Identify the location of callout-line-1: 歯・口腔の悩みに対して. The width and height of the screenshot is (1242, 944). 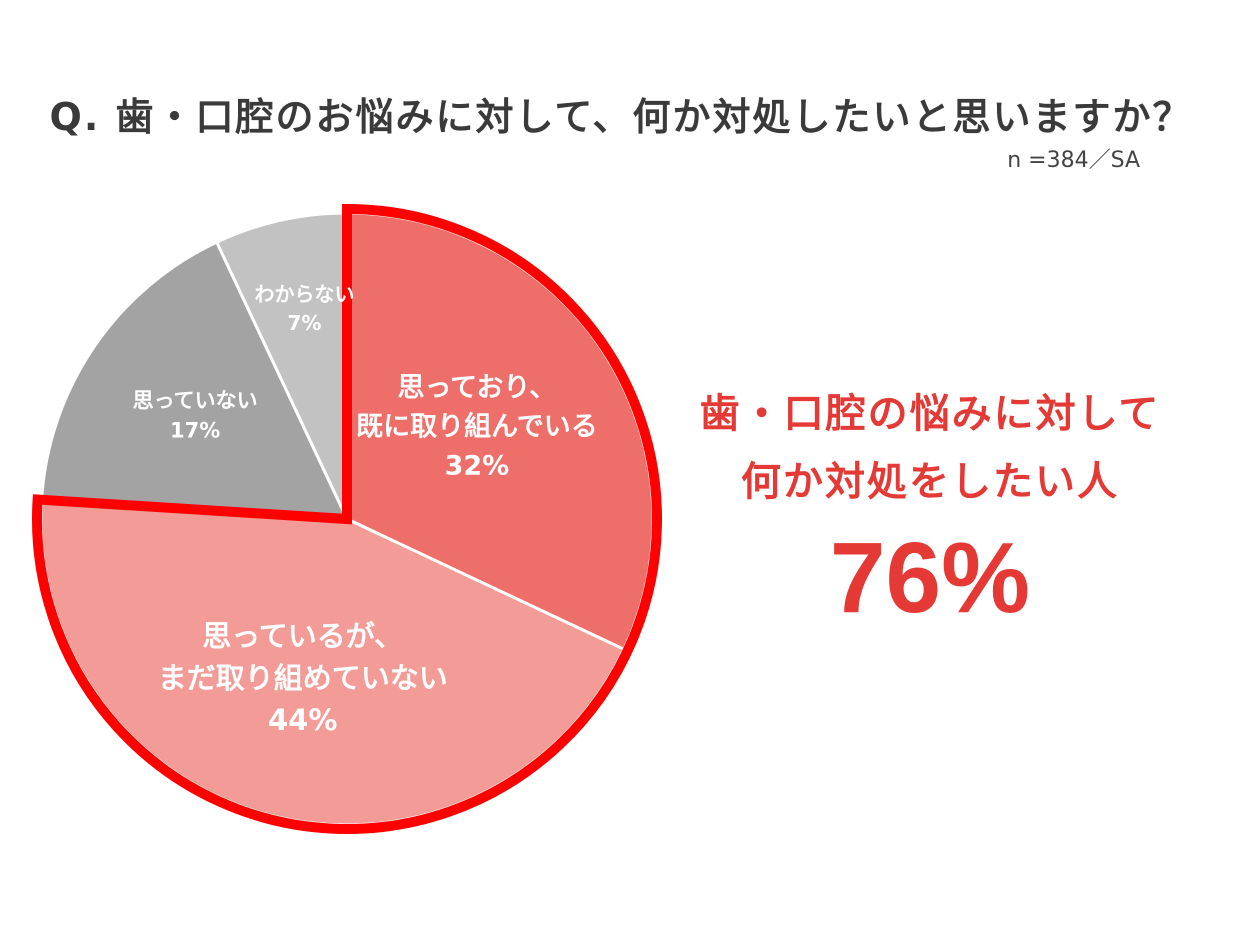
(930, 414).